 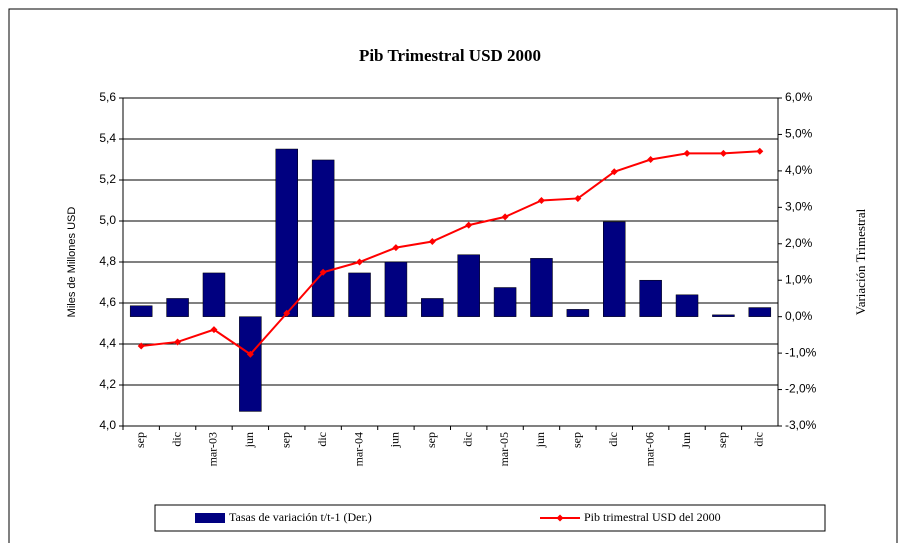 I want to click on x-tick-label: Jun, so click(x=686, y=440).